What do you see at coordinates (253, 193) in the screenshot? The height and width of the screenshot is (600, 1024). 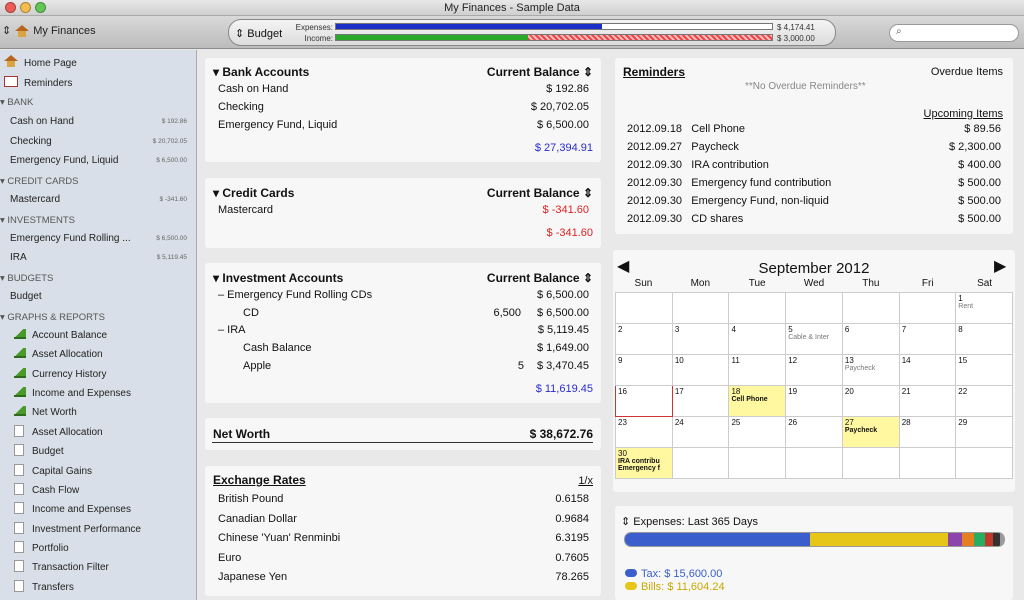 I see `credit-cards-title: ▾ Credit Cards` at bounding box center [253, 193].